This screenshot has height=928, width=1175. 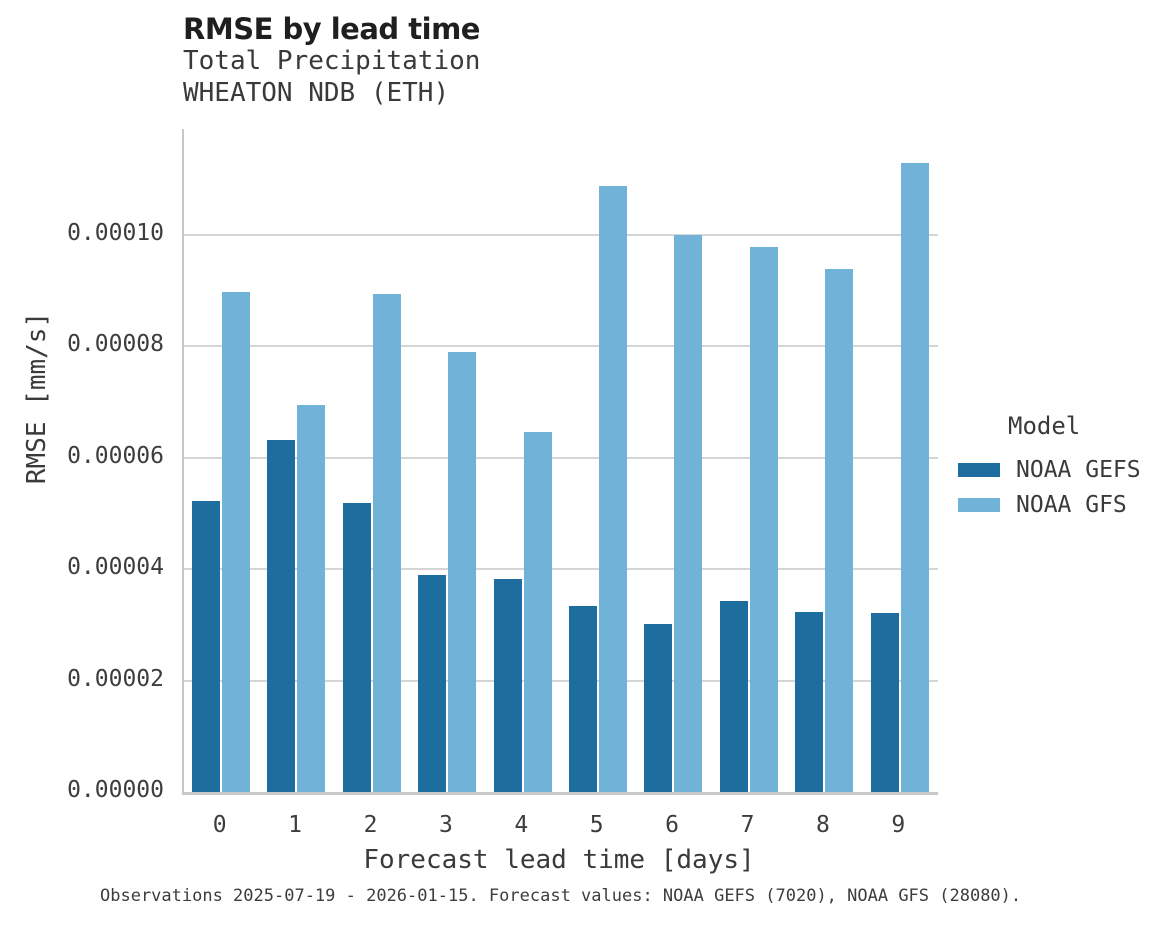 What do you see at coordinates (596, 825) in the screenshot?
I see `x-tick-label-5: 5` at bounding box center [596, 825].